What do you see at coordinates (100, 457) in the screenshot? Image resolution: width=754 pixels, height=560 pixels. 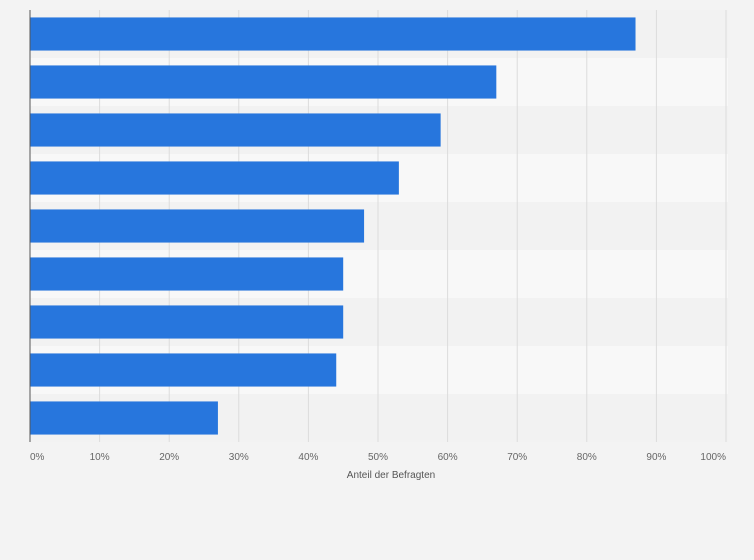 I see `x-tick-label: 10%` at bounding box center [100, 457].